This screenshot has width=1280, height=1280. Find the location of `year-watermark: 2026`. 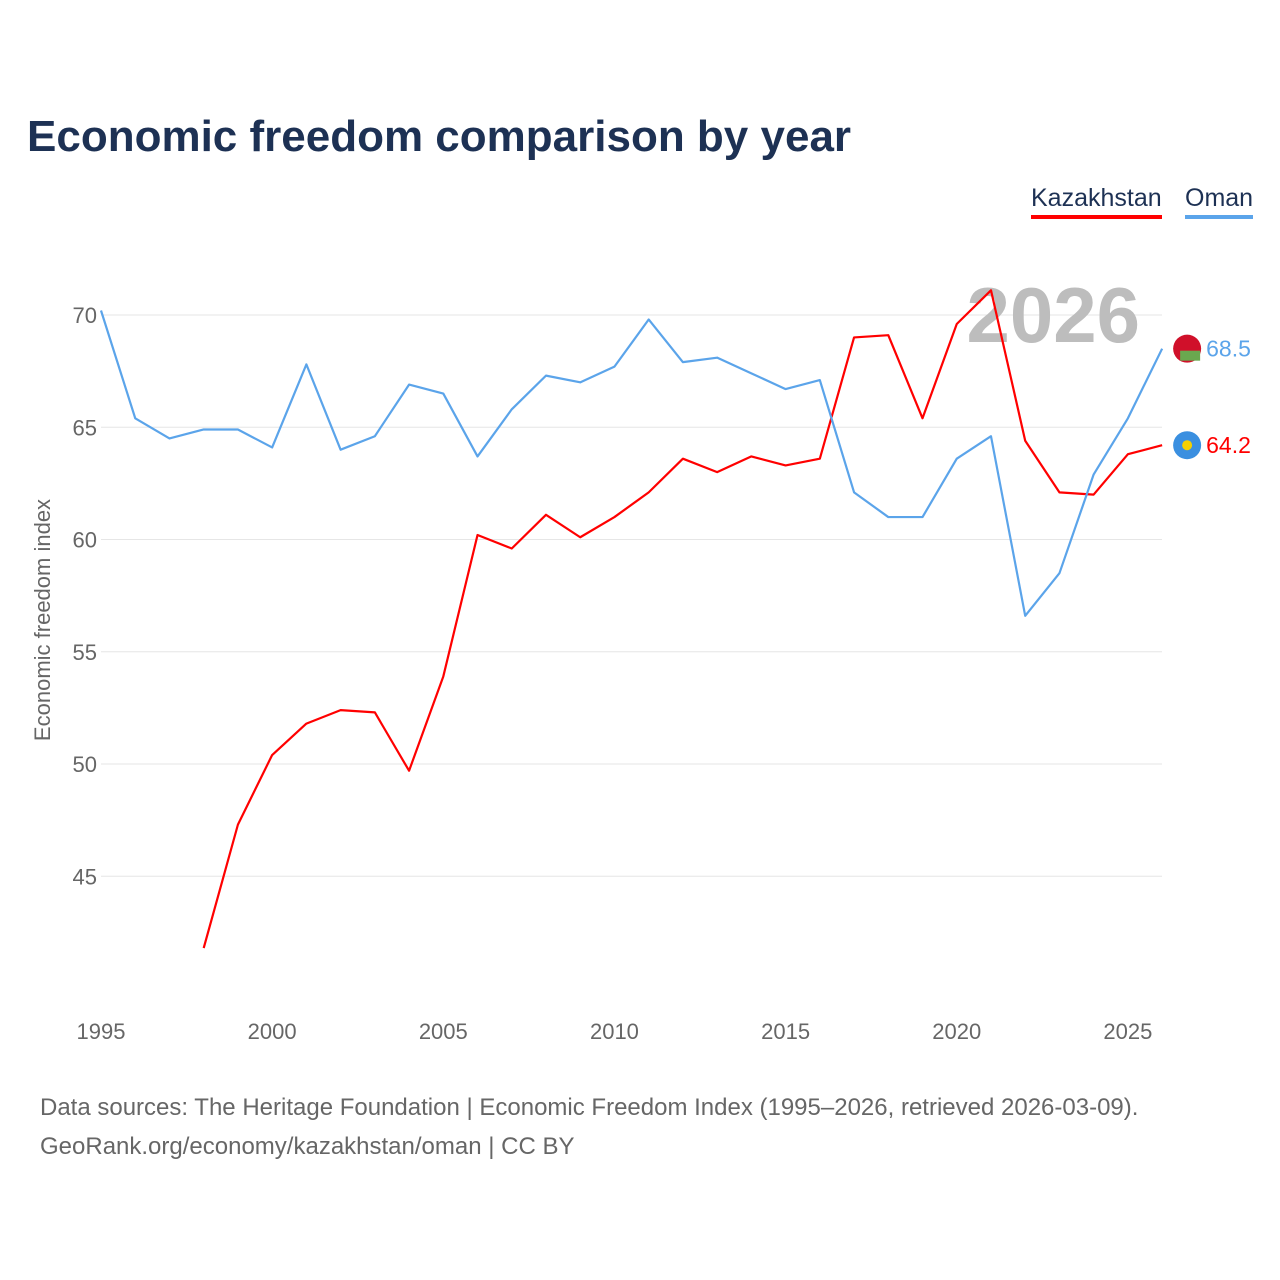

year-watermark: 2026 is located at coordinates (1053, 315).